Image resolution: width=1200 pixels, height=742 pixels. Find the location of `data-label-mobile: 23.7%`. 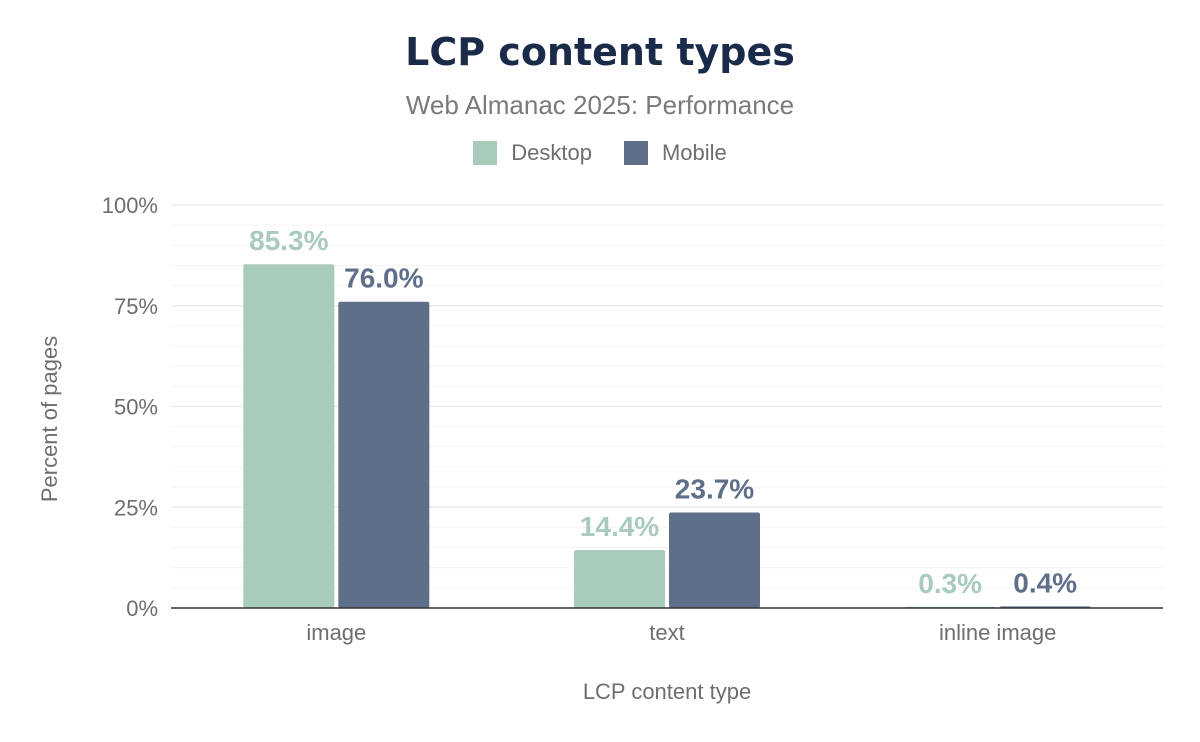

data-label-mobile: 23.7% is located at coordinates (714, 488).